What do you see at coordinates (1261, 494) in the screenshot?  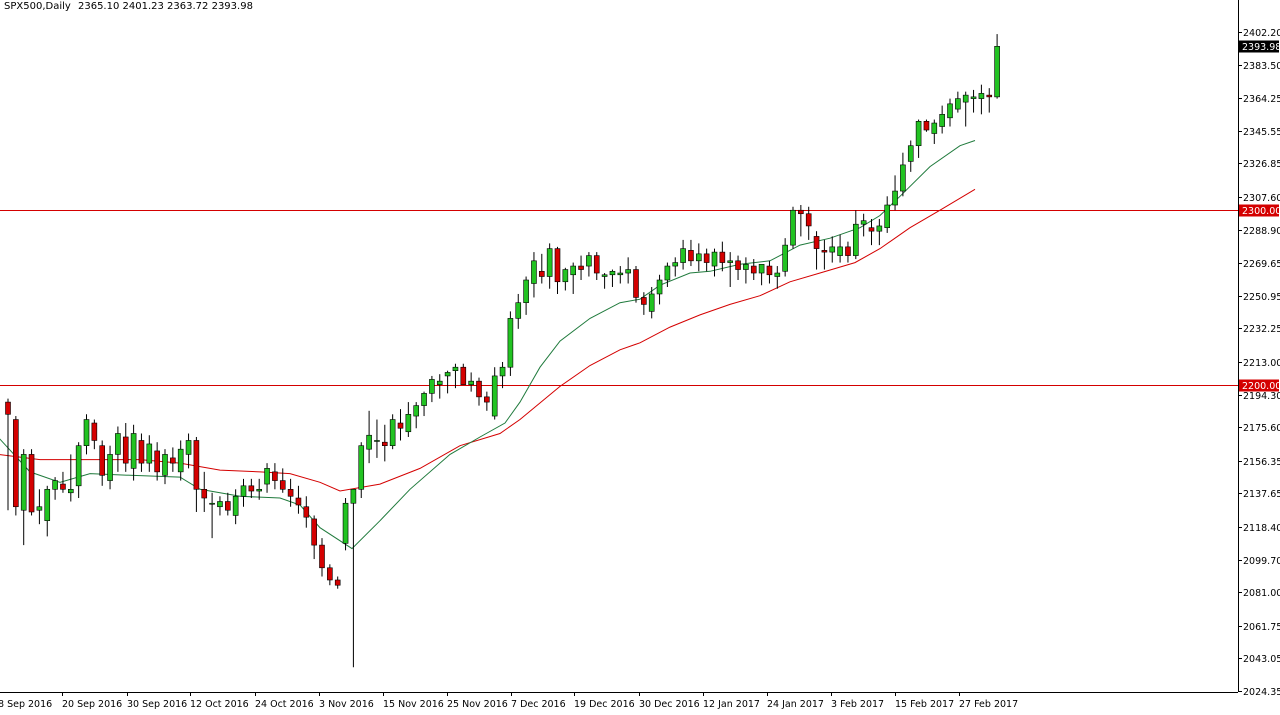 I see `y-tick-label: 2137.65` at bounding box center [1261, 494].